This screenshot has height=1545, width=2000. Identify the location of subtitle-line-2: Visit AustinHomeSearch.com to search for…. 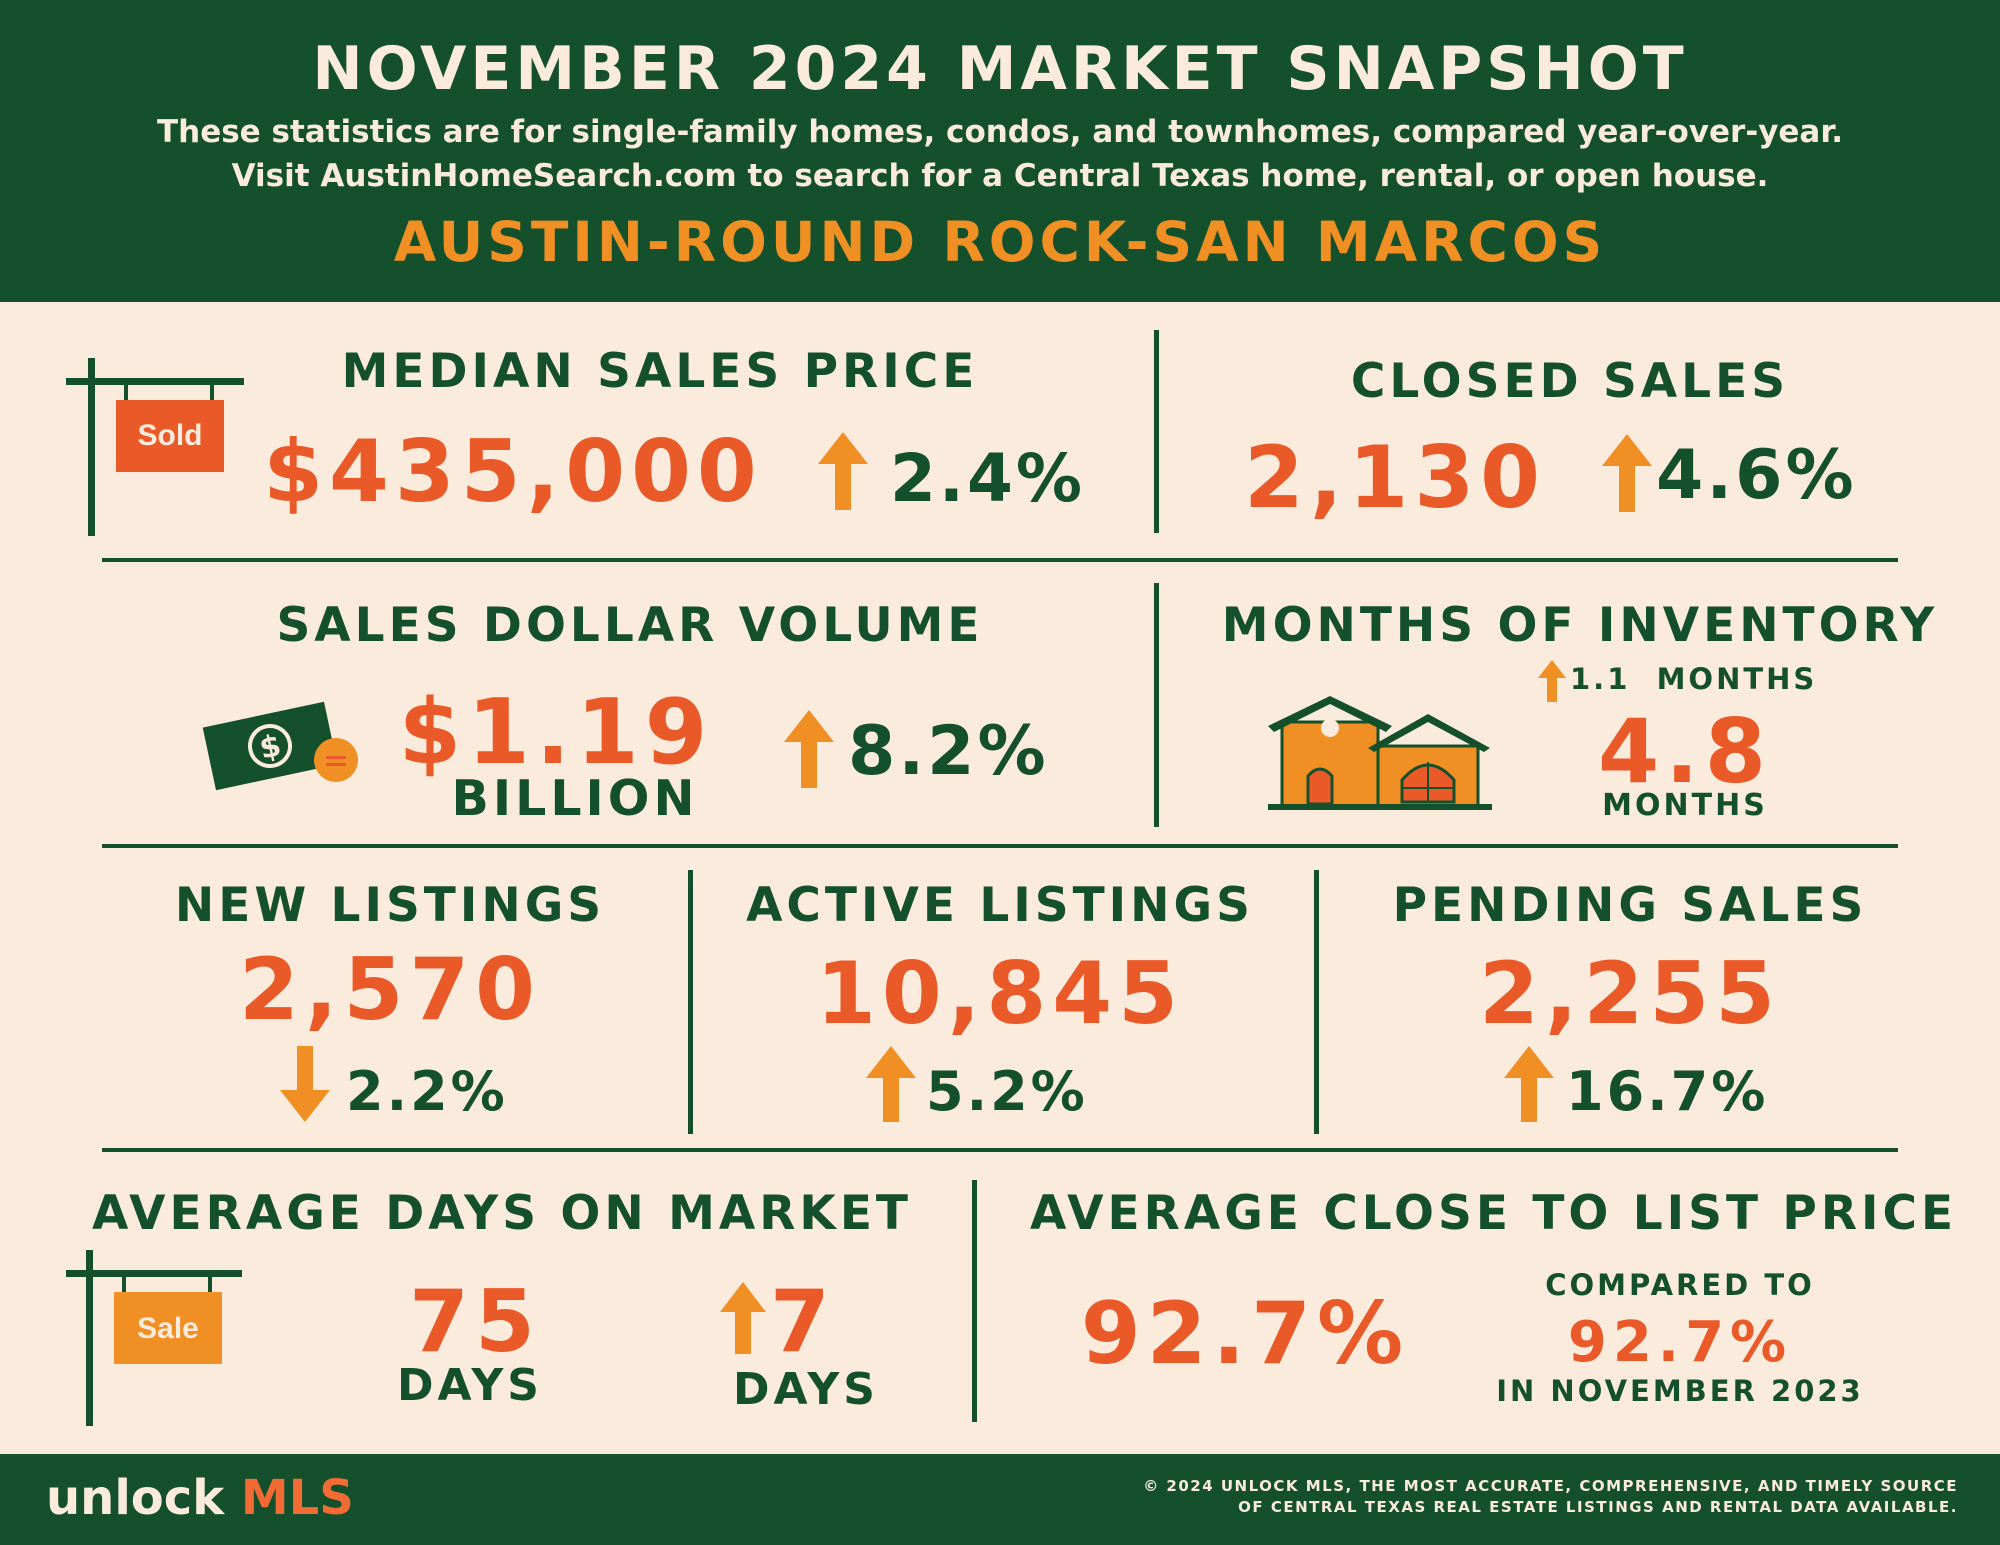
(1000, 176).